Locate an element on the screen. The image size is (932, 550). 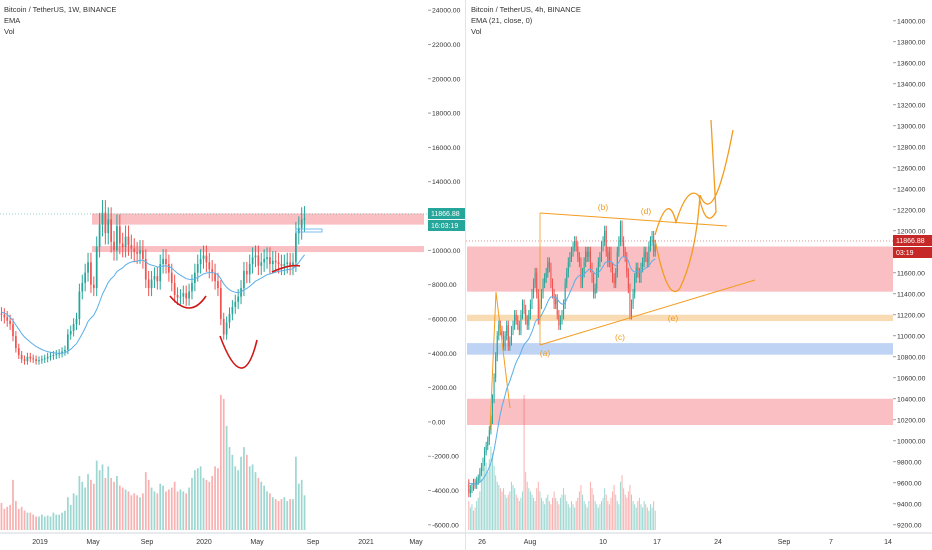
zone-blue is located at coordinates (680, 349).